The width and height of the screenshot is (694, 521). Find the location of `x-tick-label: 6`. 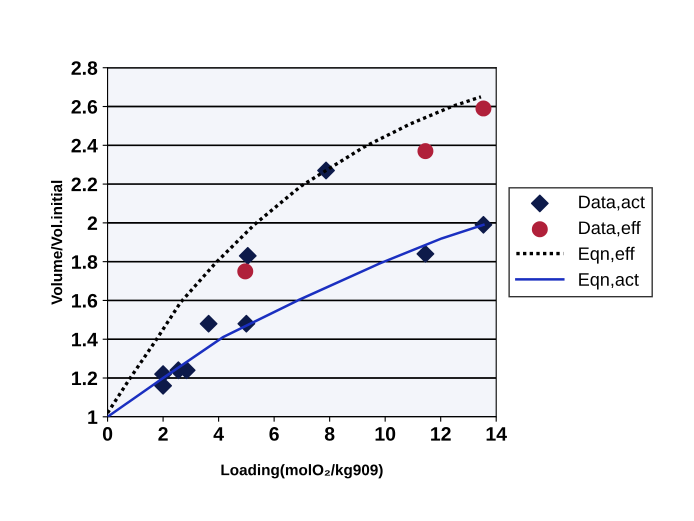

x-tick-label: 6 is located at coordinates (274, 434).